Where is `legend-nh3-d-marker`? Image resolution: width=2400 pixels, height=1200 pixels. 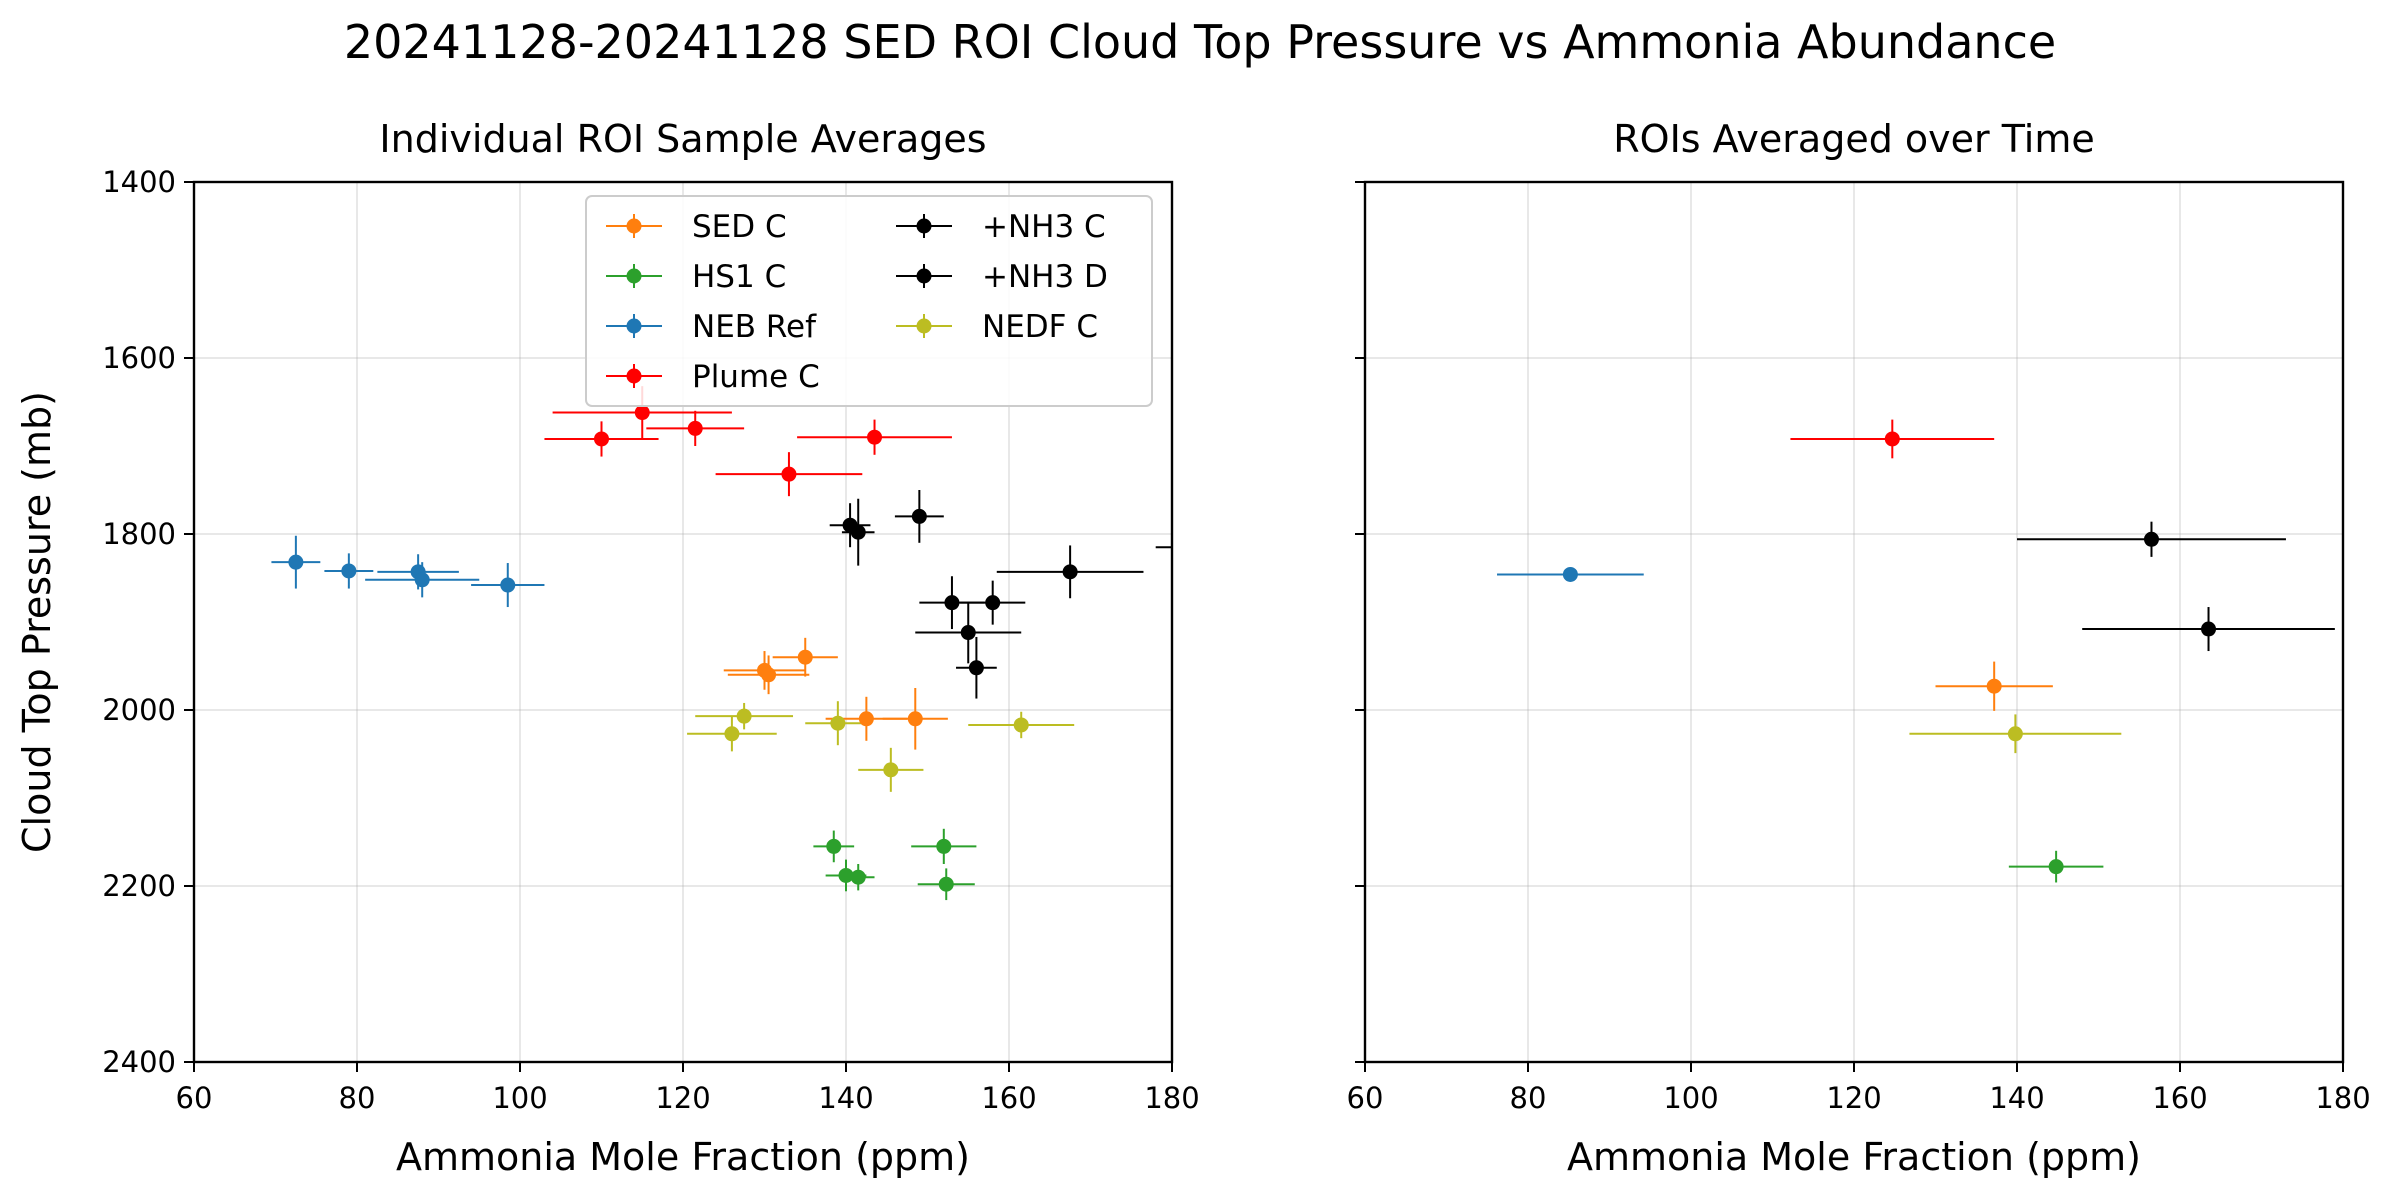 legend-nh3-d-marker is located at coordinates (924, 276).